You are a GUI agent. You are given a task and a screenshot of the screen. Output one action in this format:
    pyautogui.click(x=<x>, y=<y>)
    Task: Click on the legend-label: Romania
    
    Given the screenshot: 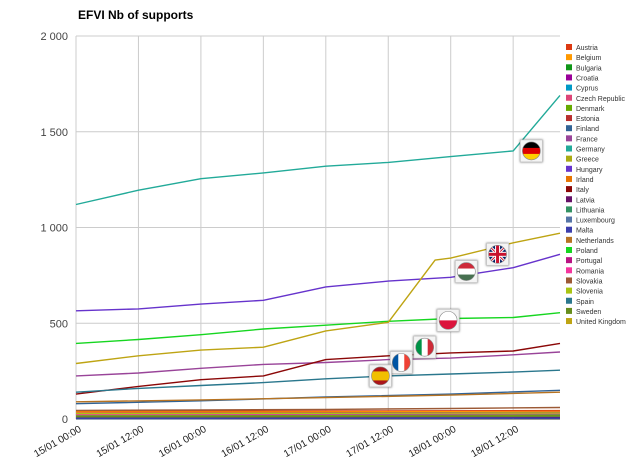 What is the action you would take?
    pyautogui.click(x=590, y=271)
    